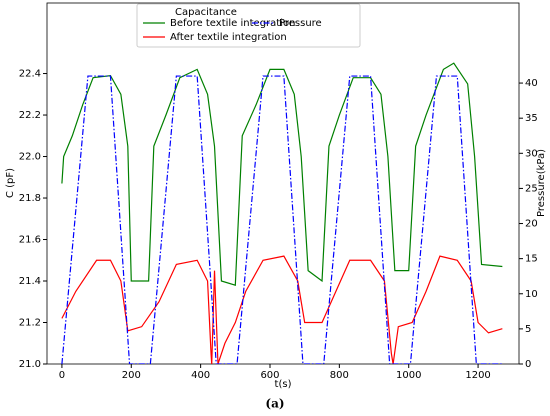 This screenshot has width=550, height=416. What do you see at coordinates (30, 74) in the screenshot?
I see `y-tick-label: 22.4` at bounding box center [30, 74].